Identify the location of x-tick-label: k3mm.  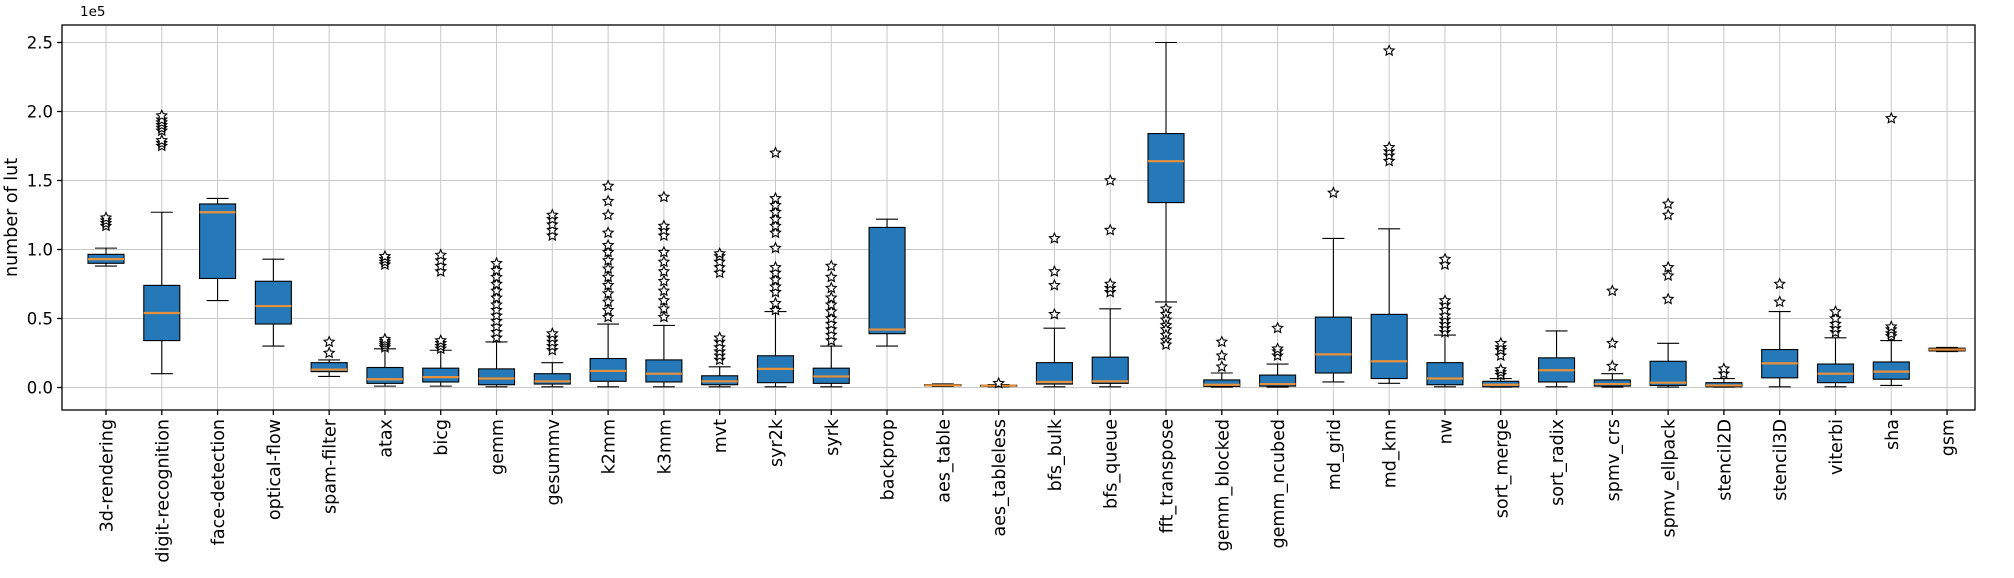
(665, 446).